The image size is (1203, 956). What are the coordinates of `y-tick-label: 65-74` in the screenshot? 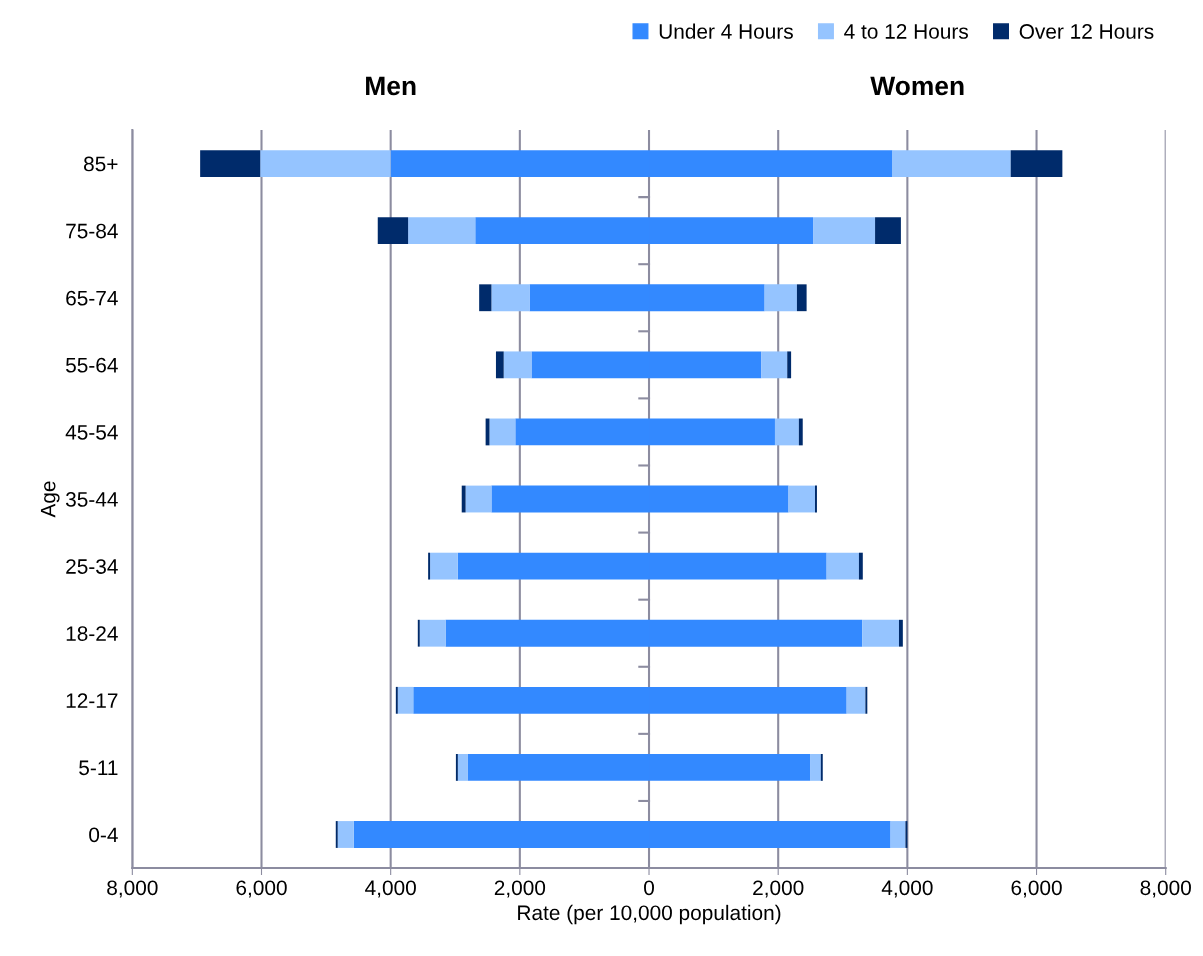 It's located at (92, 298).